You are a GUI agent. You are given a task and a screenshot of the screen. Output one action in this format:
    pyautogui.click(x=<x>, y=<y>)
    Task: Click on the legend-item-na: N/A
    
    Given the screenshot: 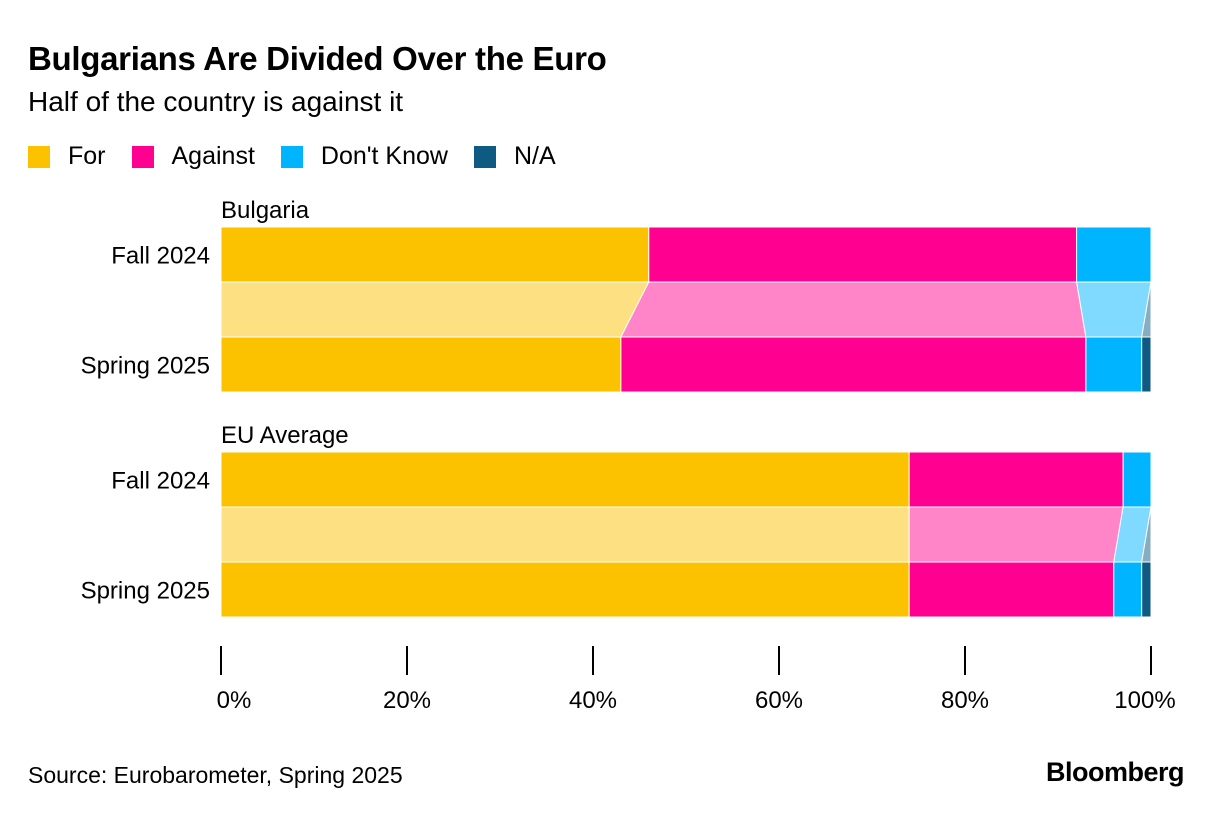 What is the action you would take?
    pyautogui.click(x=514, y=156)
    